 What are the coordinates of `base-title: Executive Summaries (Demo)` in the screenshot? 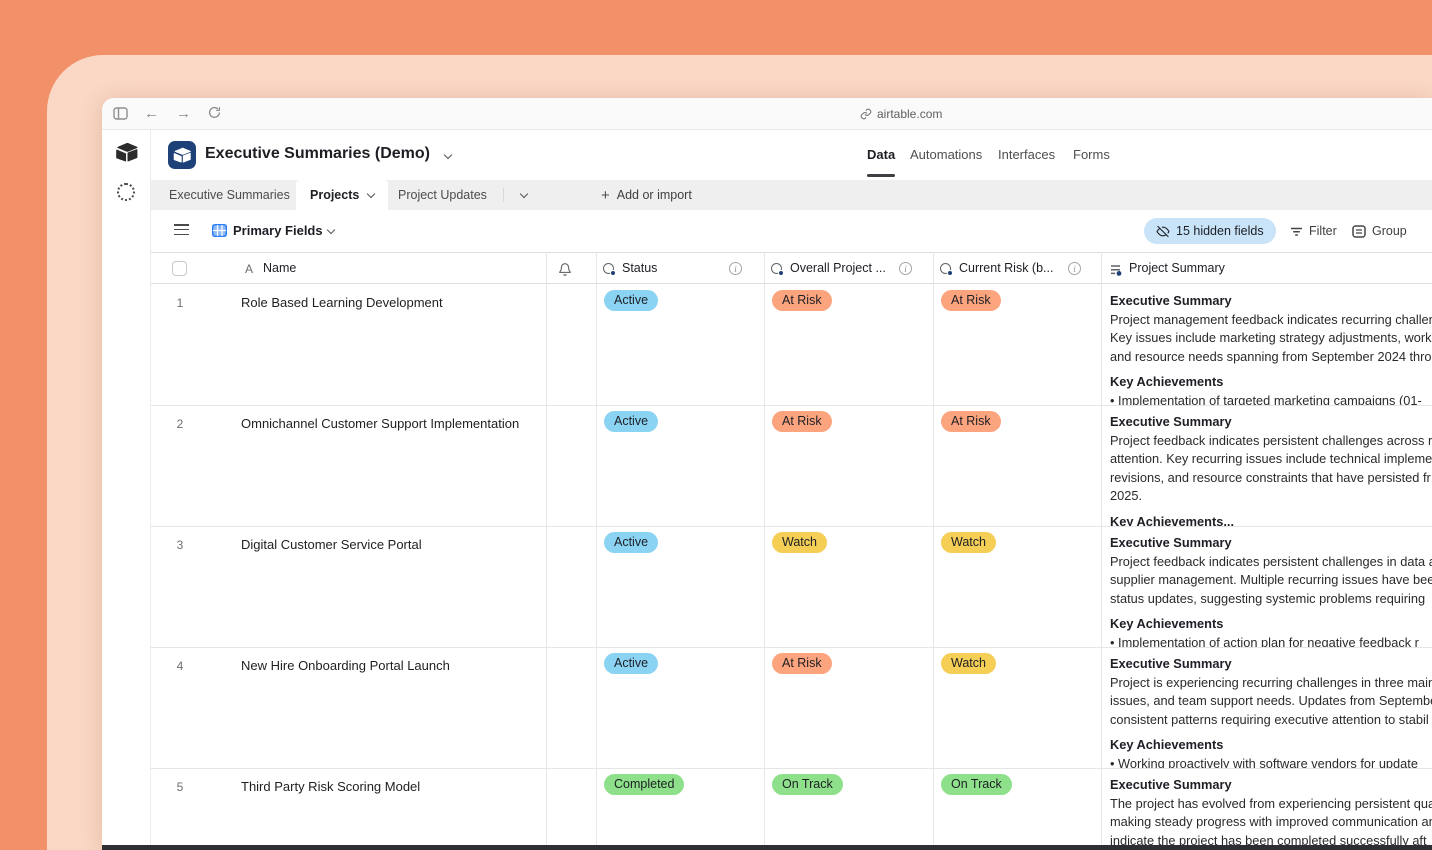 It's located at (317, 153).